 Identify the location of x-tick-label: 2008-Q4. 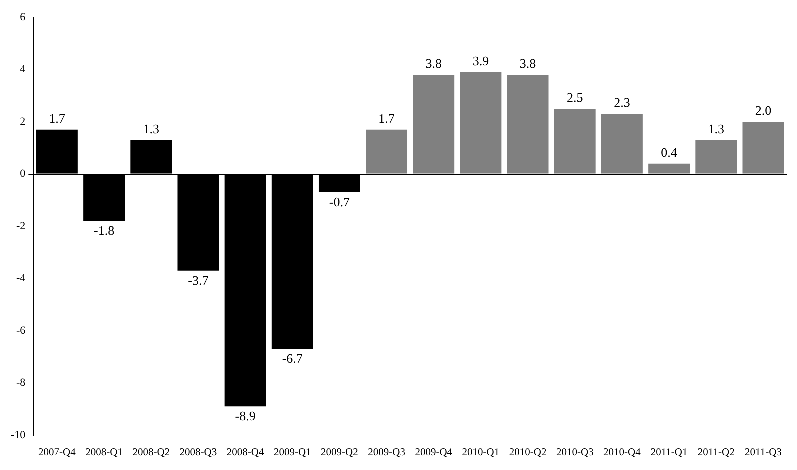
(245, 452).